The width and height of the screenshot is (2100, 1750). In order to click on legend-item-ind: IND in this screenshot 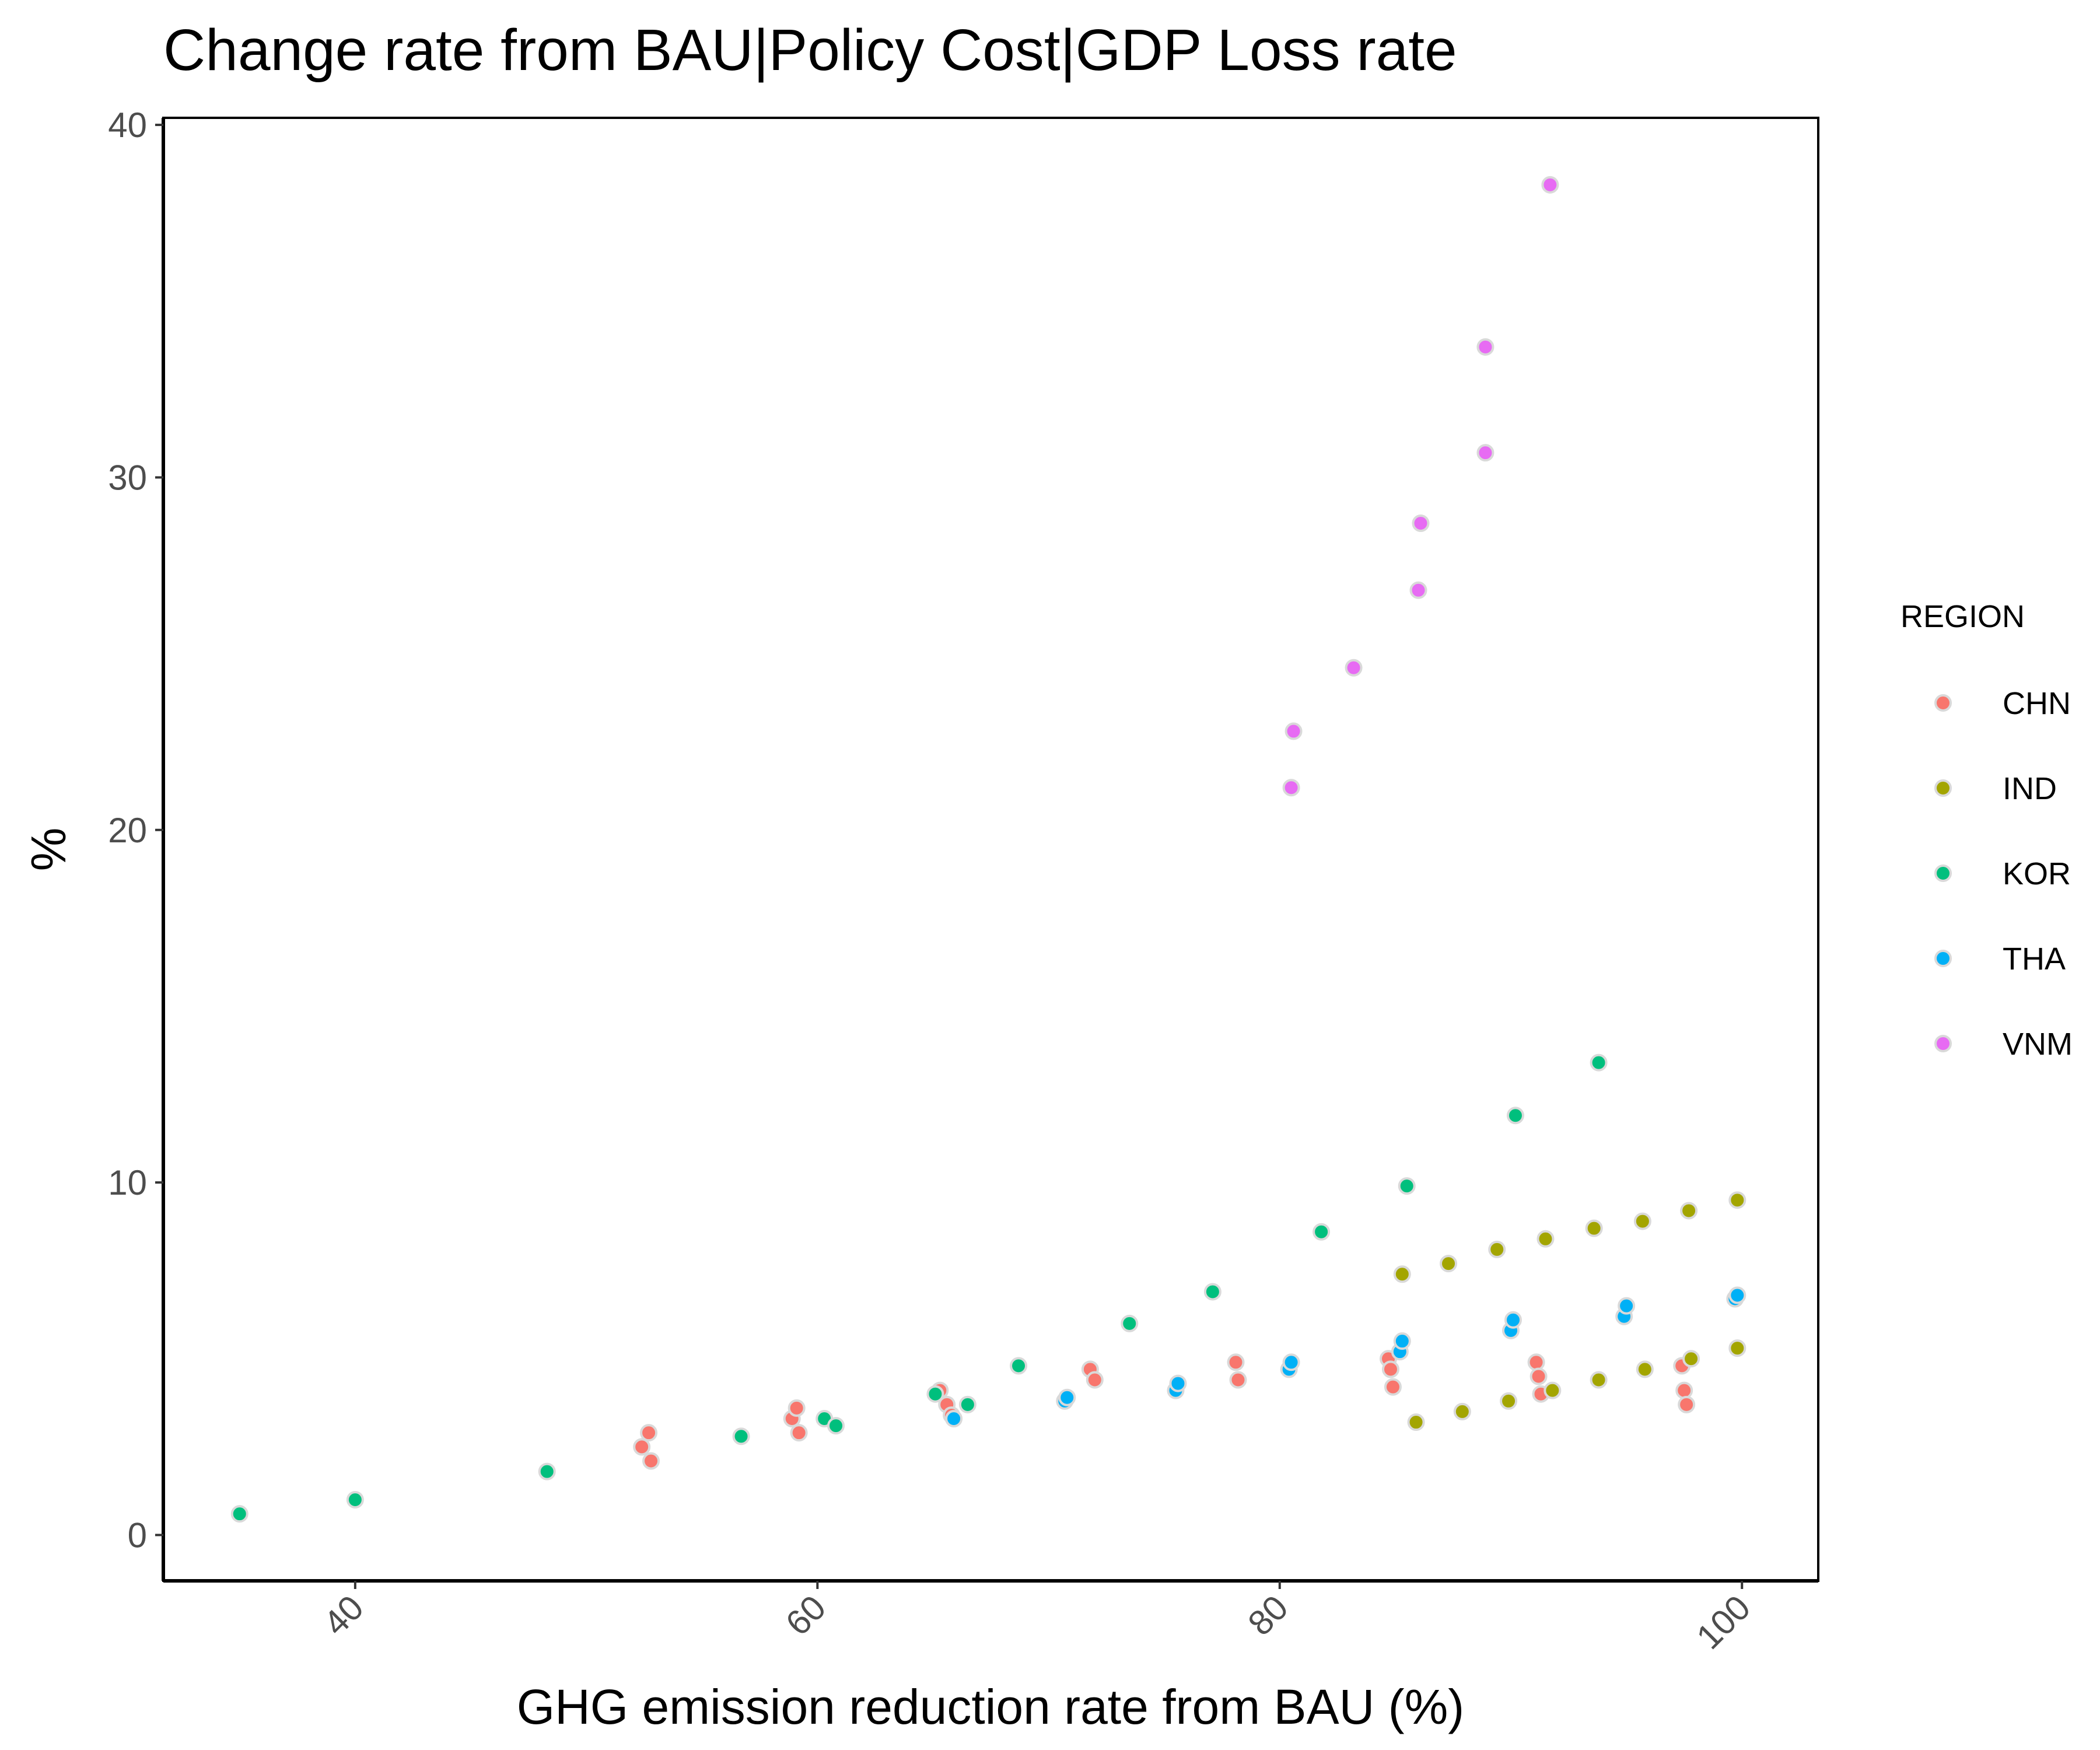, I will do `click(1995, 788)`.